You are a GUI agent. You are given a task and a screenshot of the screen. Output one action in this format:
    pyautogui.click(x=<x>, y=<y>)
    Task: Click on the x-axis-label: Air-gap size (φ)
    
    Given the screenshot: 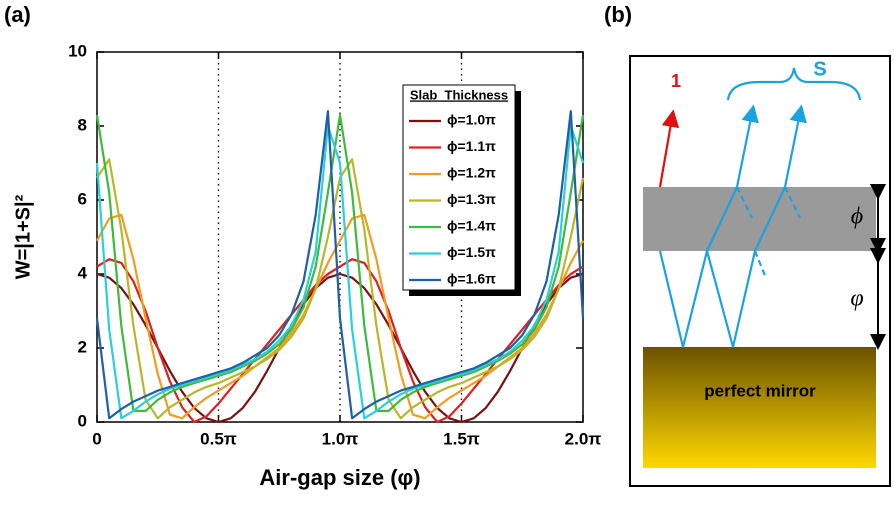 What is the action you would take?
    pyautogui.click(x=339, y=477)
    